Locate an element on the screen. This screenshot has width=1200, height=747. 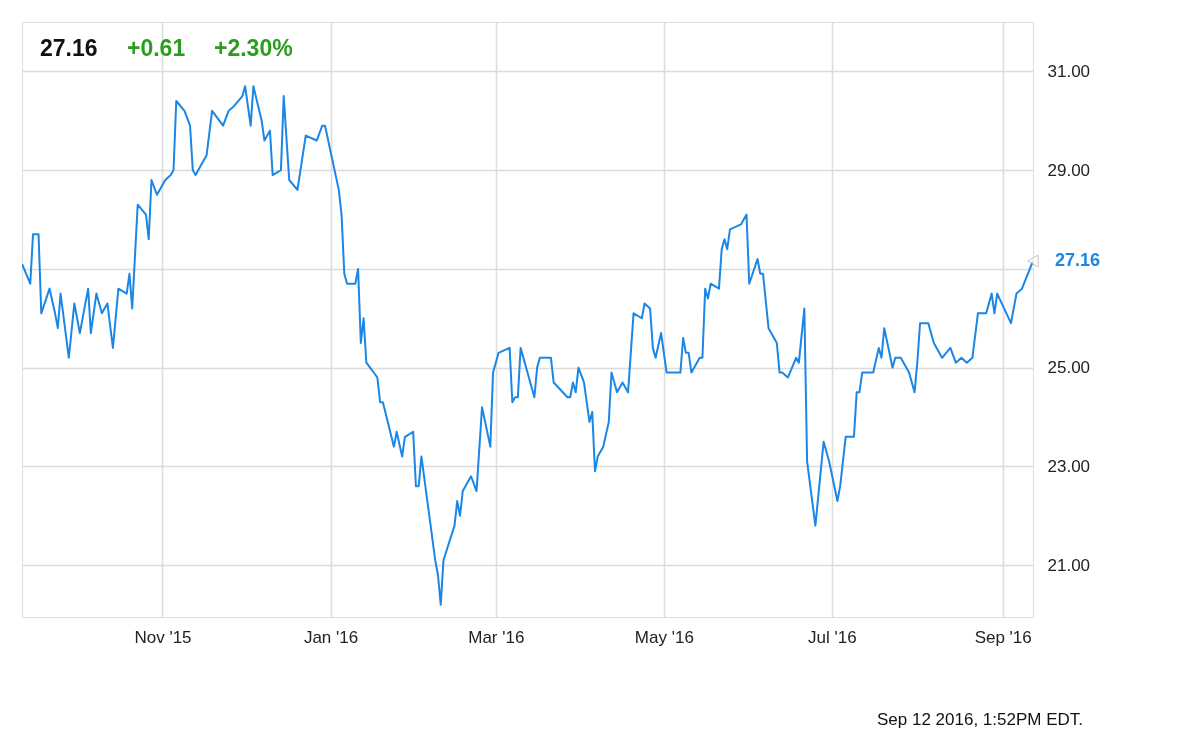
annotation: +0.61 is located at coordinates (156, 48).